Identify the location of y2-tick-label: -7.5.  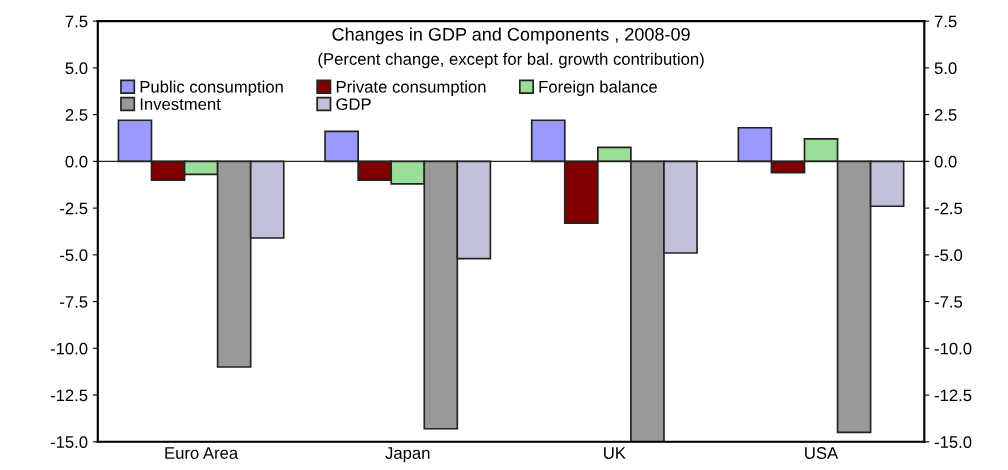
(948, 302).